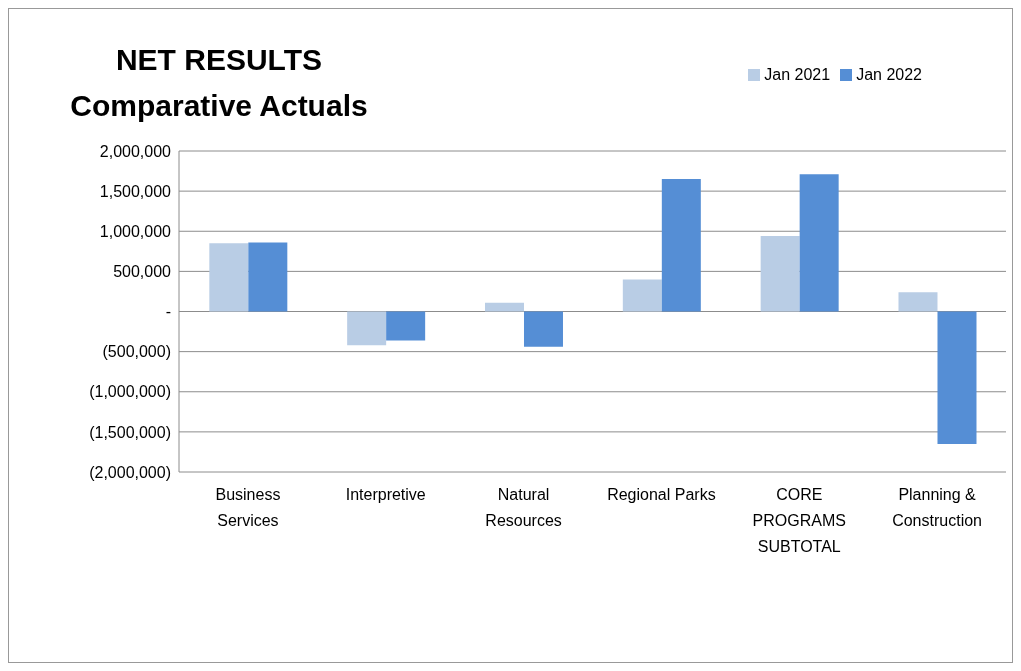 Image resolution: width=1021 pixels, height=671 pixels. What do you see at coordinates (937, 507) in the screenshot?
I see `x-tick-label: Planning & Construction` at bounding box center [937, 507].